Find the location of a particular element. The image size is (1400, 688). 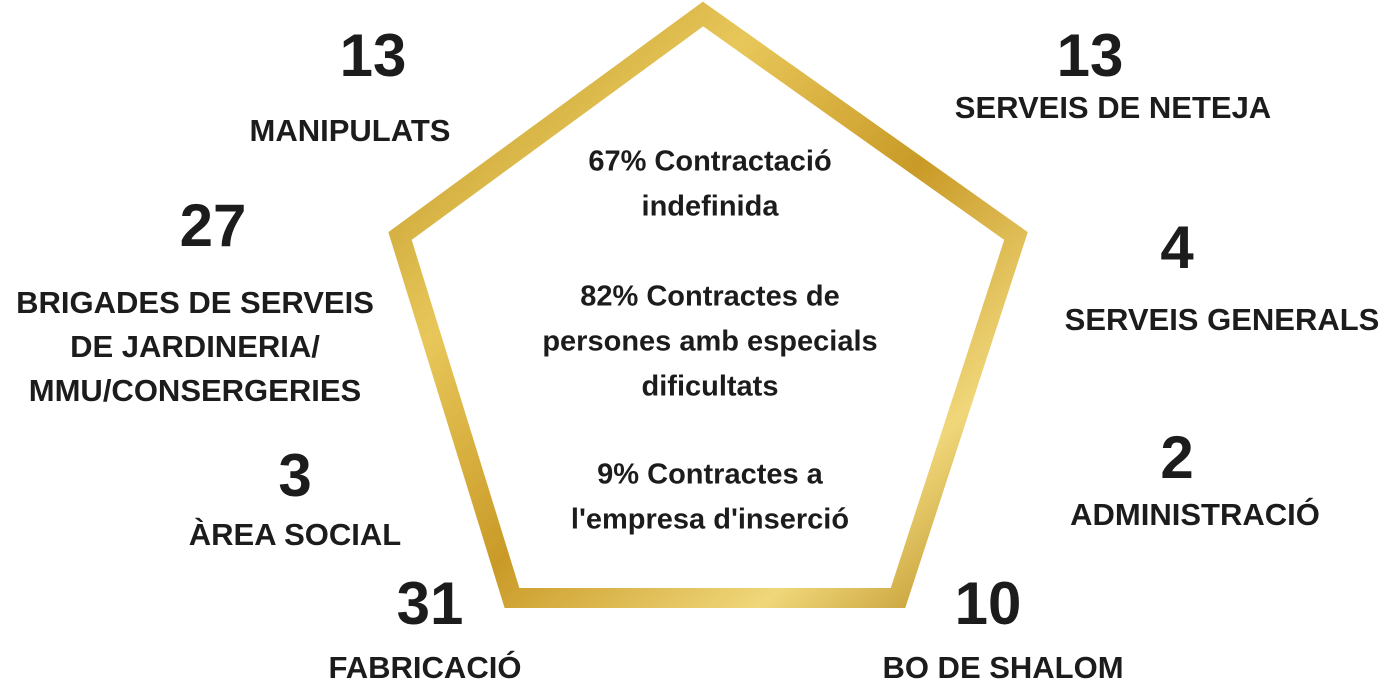

item-label: FABRICACIÓ is located at coordinates (425, 667).